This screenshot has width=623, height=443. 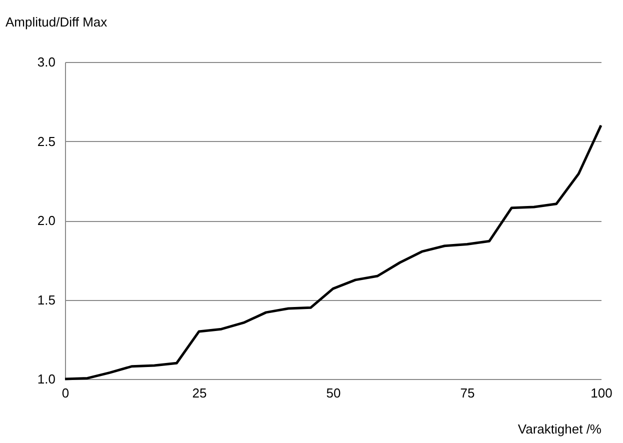 I want to click on y-tick-label: 3.0, so click(x=46, y=62).